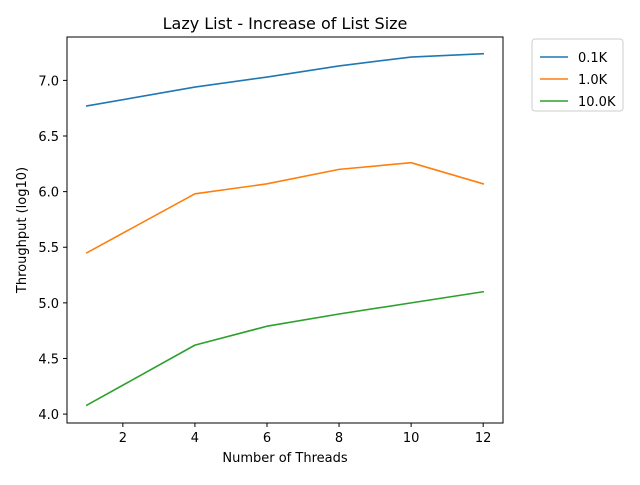  Describe the element at coordinates (48, 137) in the screenshot. I see `y-tick-label: 6.5` at that location.